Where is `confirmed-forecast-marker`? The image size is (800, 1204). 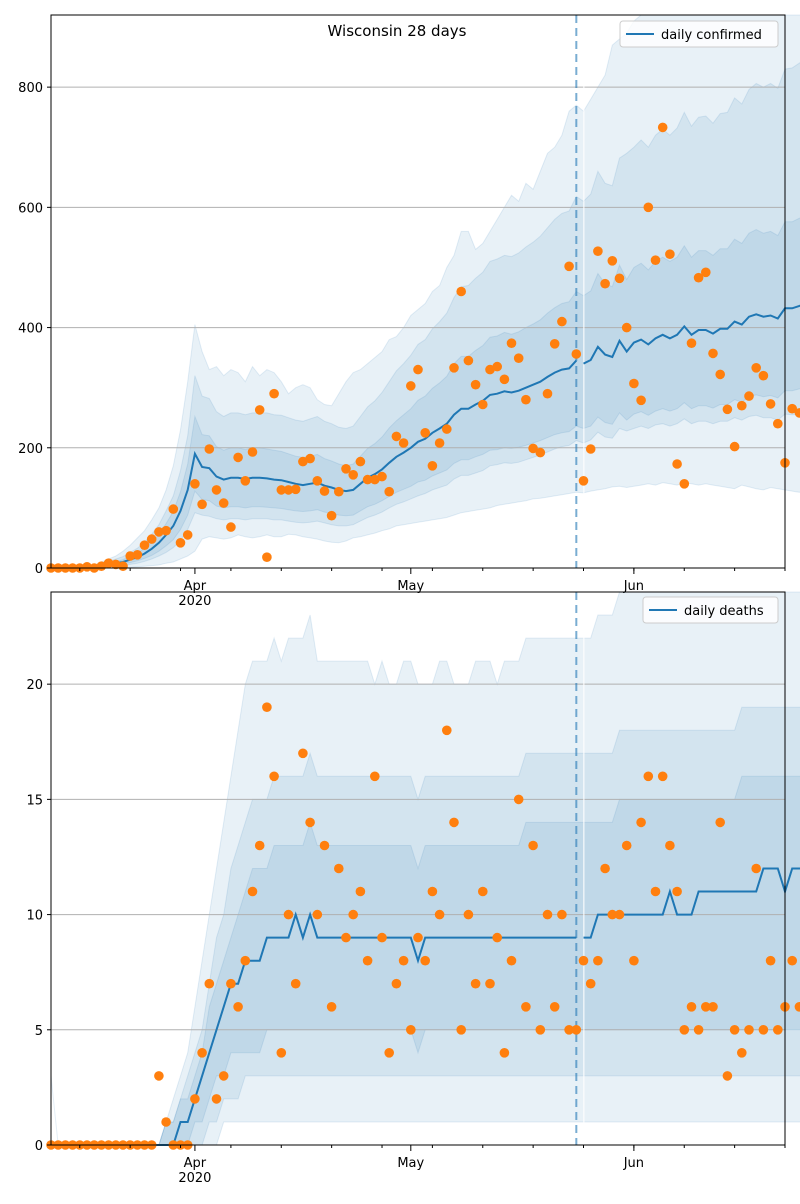
confirmed-forecast-marker is located at coordinates (580, 291).